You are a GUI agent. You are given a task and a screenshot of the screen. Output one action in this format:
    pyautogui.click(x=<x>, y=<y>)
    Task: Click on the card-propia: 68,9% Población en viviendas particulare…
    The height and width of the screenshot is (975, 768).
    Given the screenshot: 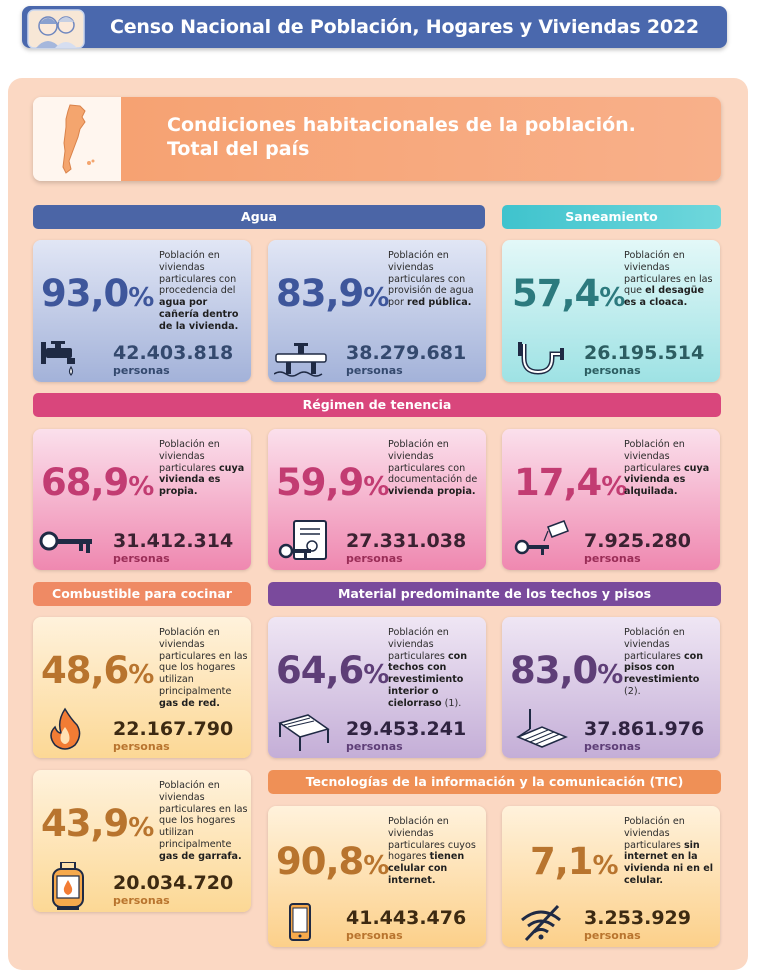 What is the action you would take?
    pyautogui.click(x=142, y=499)
    